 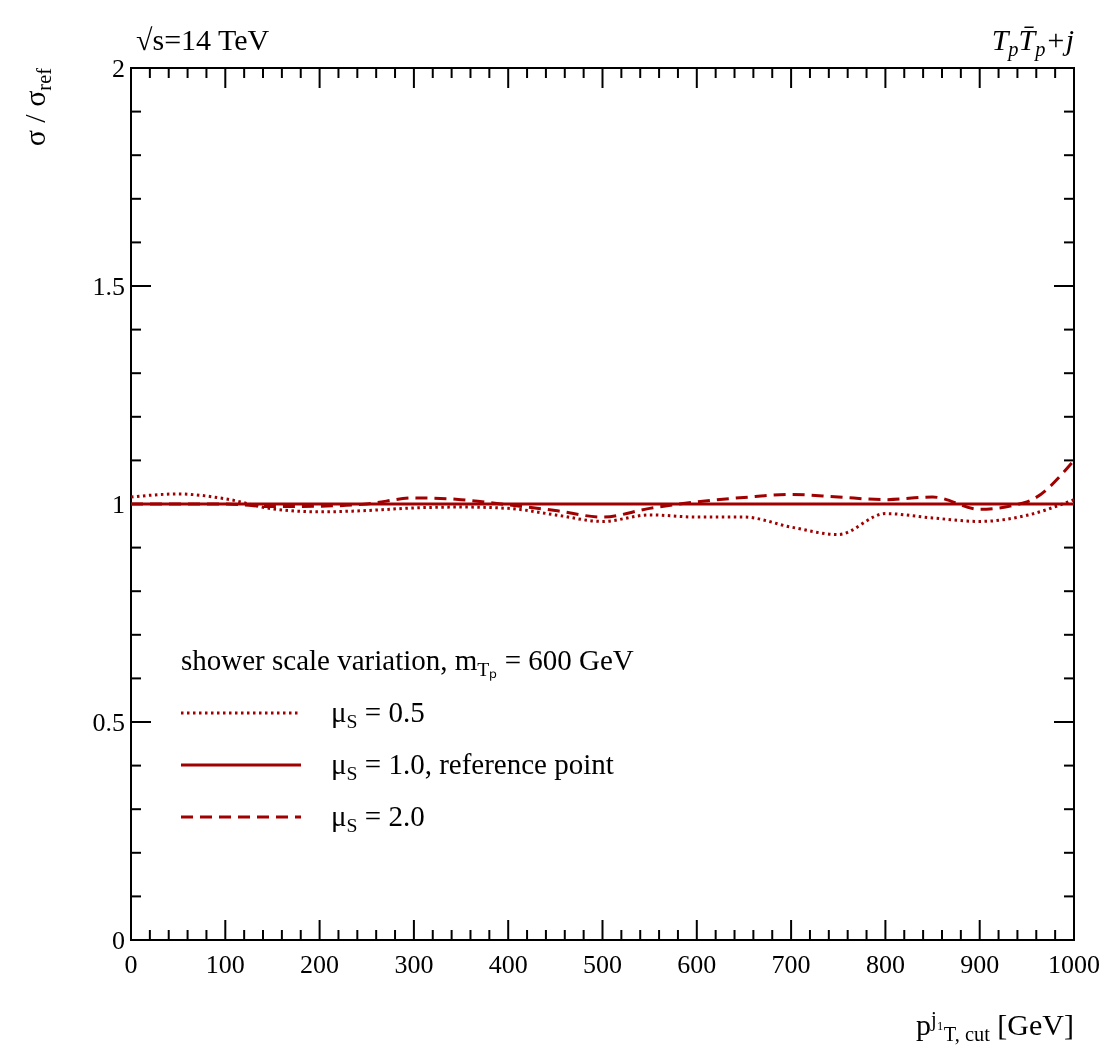 What do you see at coordinates (118, 504) in the screenshot?
I see `y-tick-label: 1` at bounding box center [118, 504].